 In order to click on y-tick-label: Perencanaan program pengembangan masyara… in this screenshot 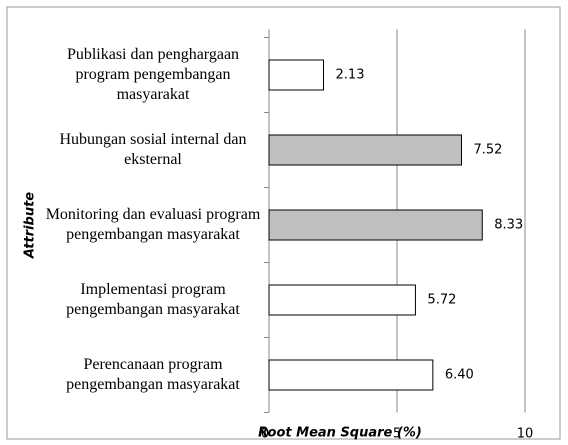, I will do `click(153, 374)`.